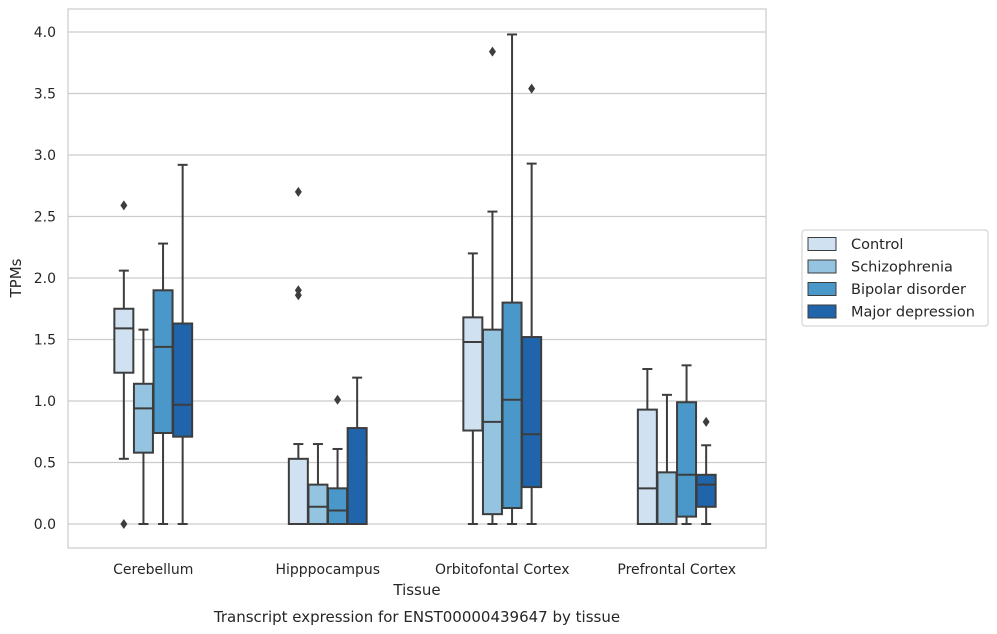 This screenshot has height=634, width=997. I want to click on y-tick-label: 0.5, so click(45, 464).